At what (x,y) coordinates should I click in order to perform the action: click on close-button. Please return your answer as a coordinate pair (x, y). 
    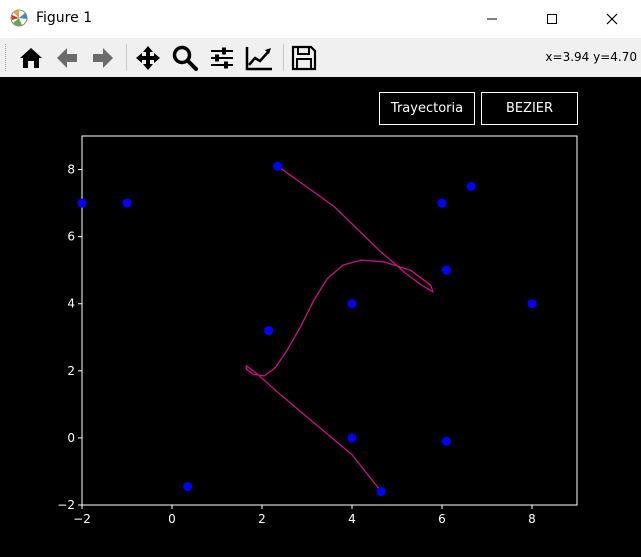
    Looking at the image, I should click on (612, 19).